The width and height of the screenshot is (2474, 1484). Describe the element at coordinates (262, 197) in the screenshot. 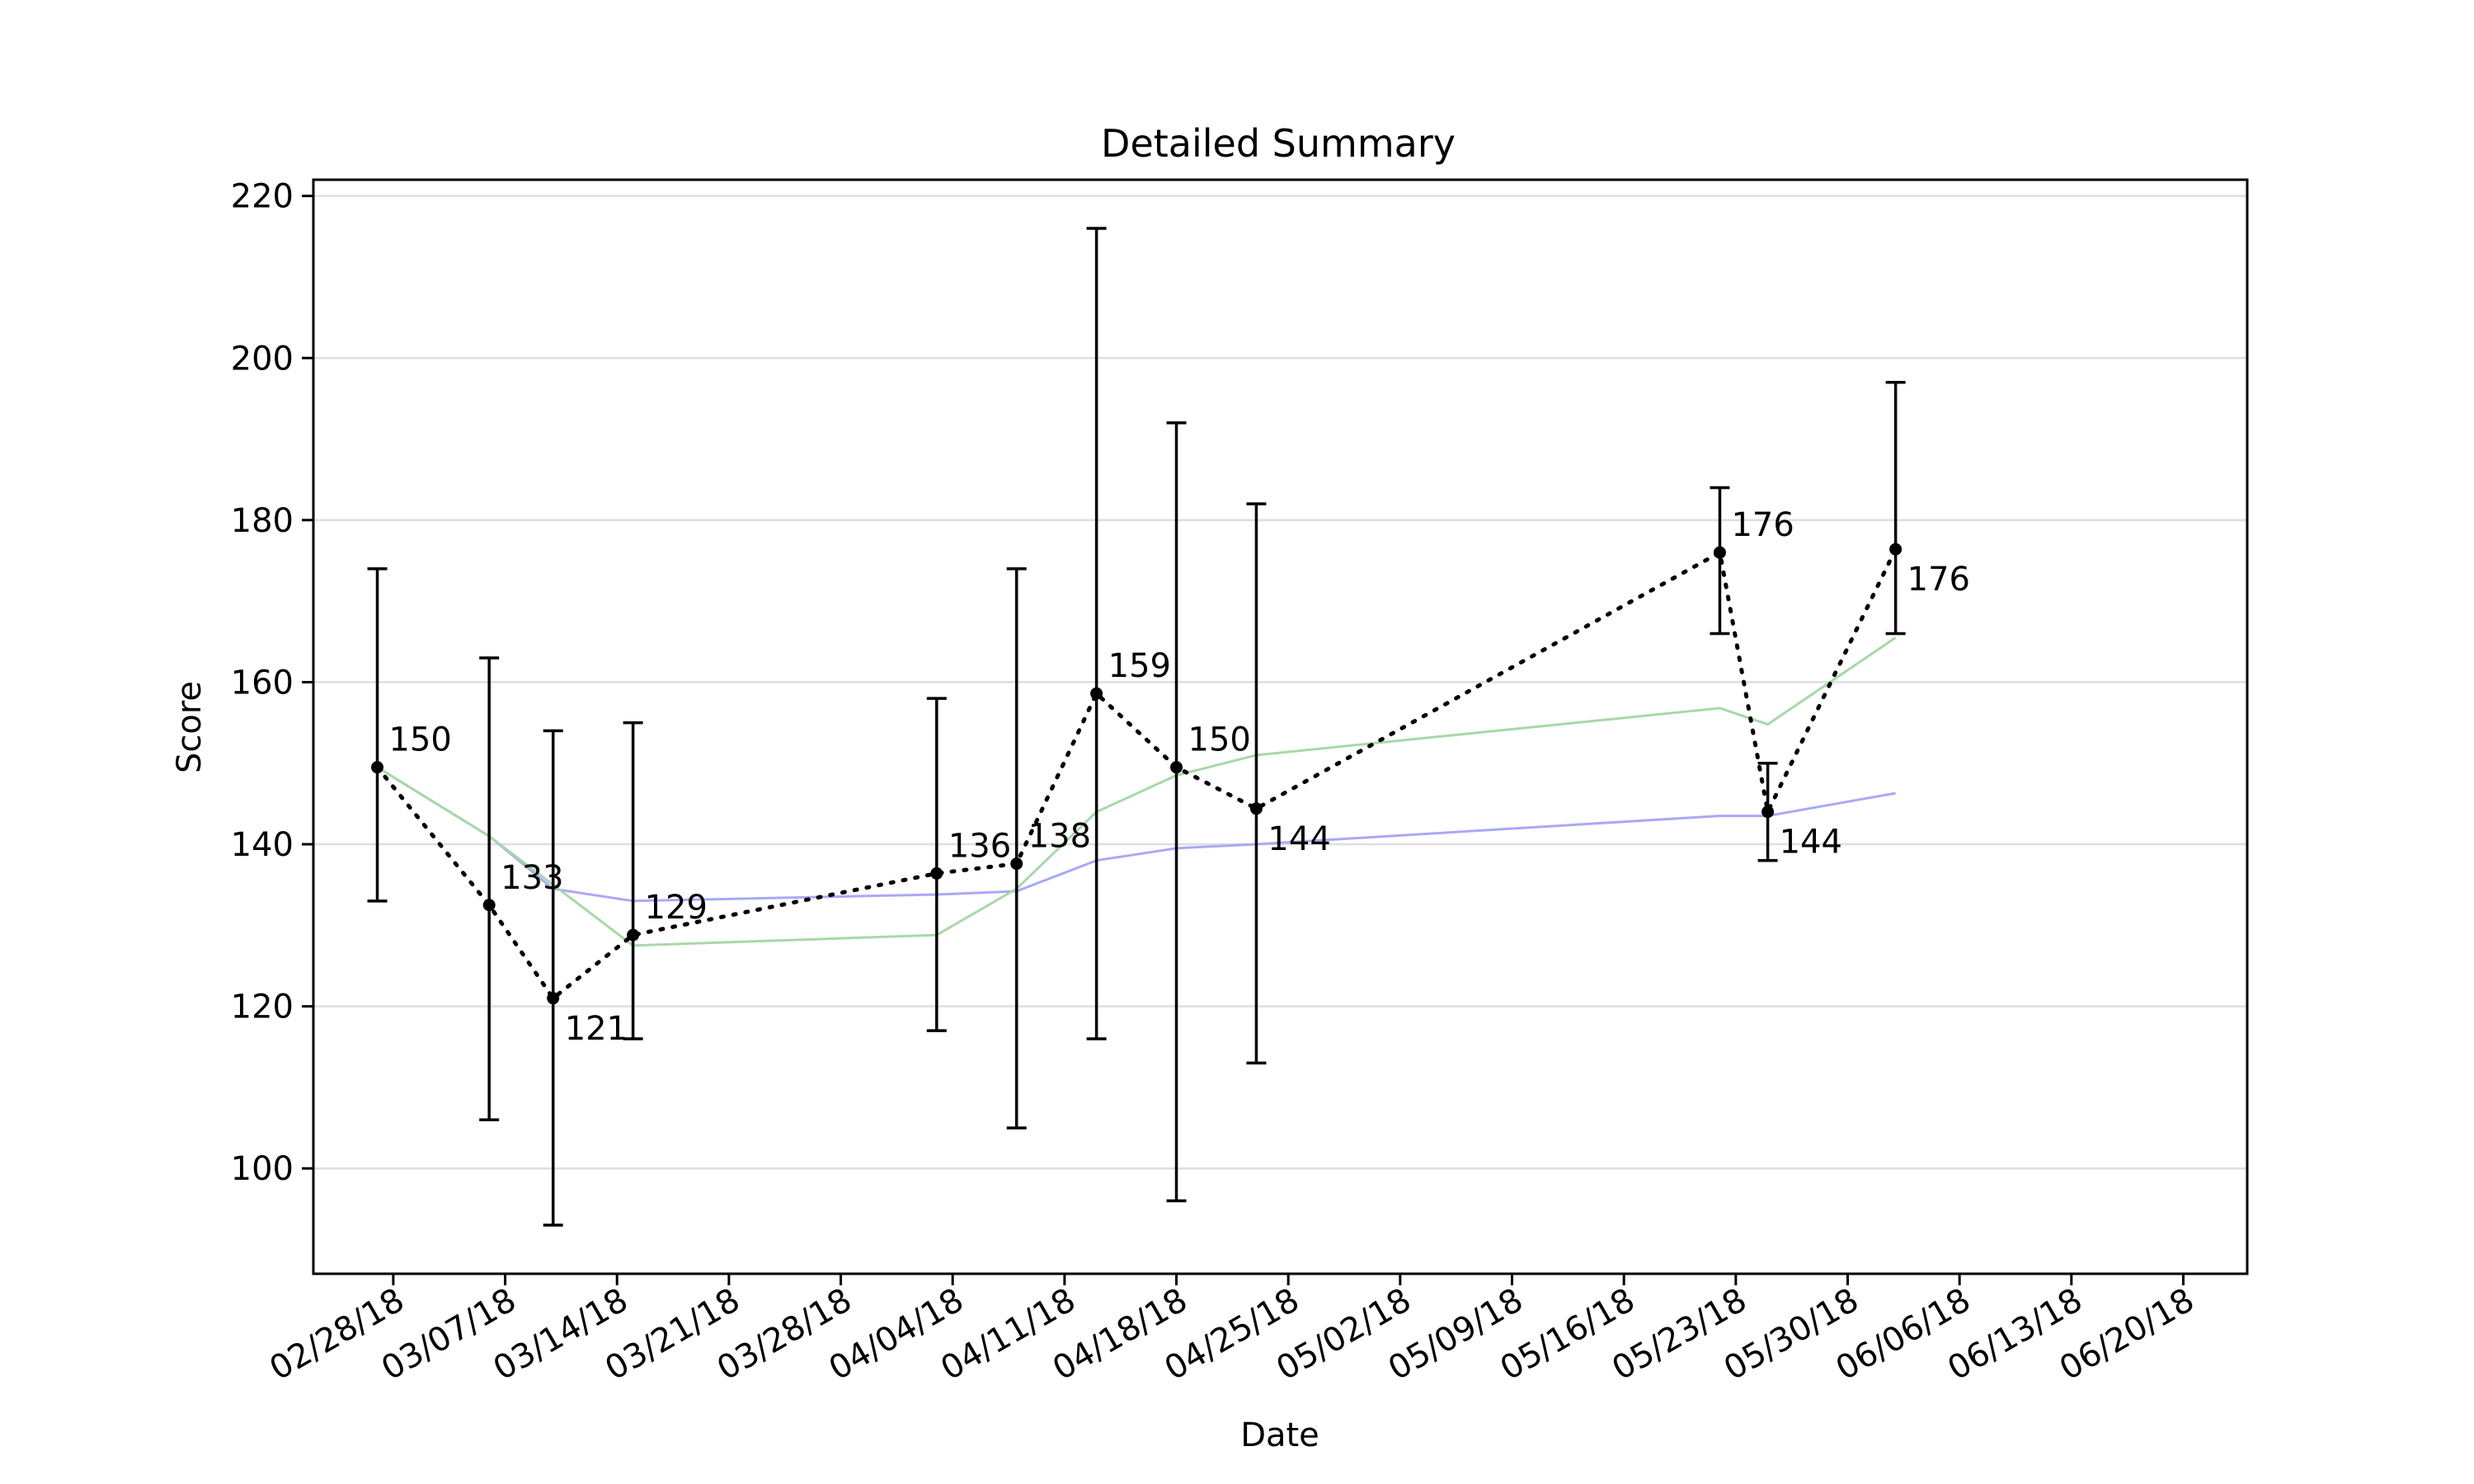

I see `y-tick-label: 220` at that location.